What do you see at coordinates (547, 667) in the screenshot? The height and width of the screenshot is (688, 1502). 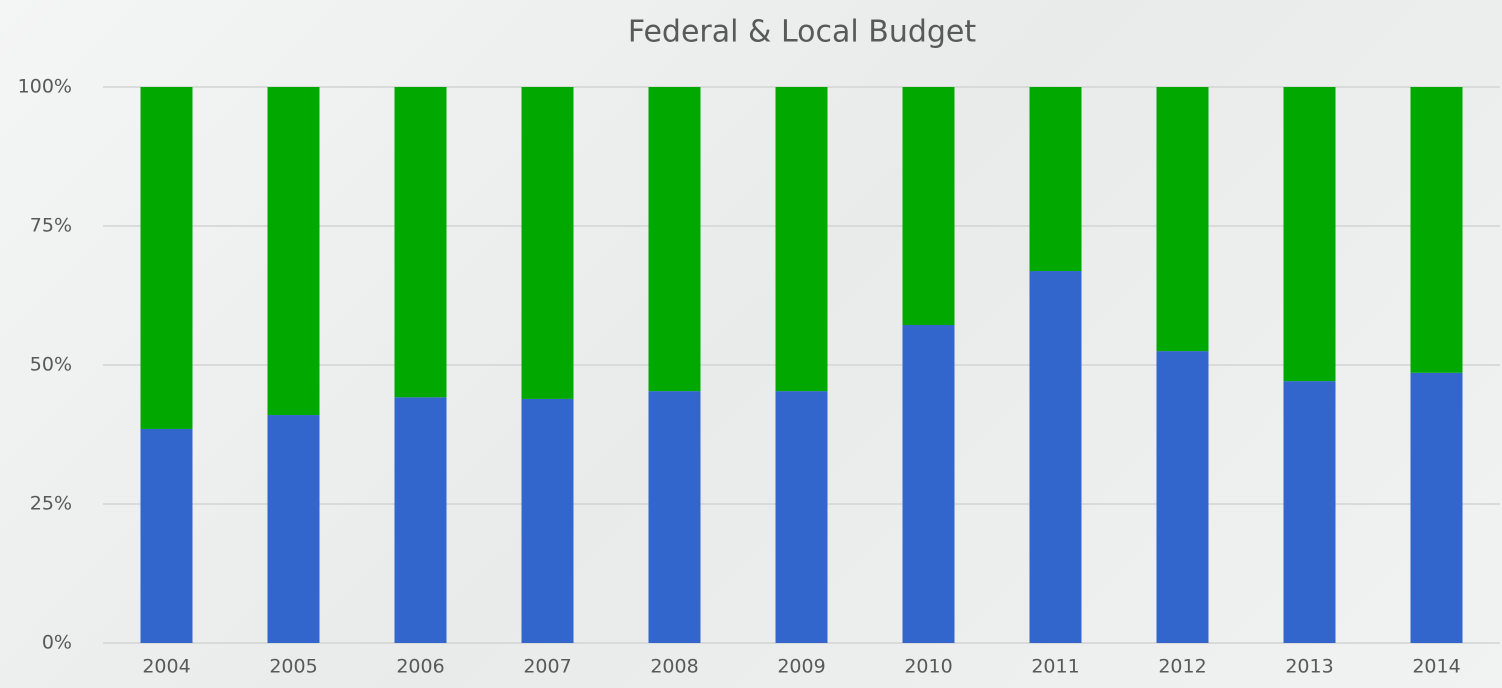 I see `x-tick-label: 2007` at bounding box center [547, 667].